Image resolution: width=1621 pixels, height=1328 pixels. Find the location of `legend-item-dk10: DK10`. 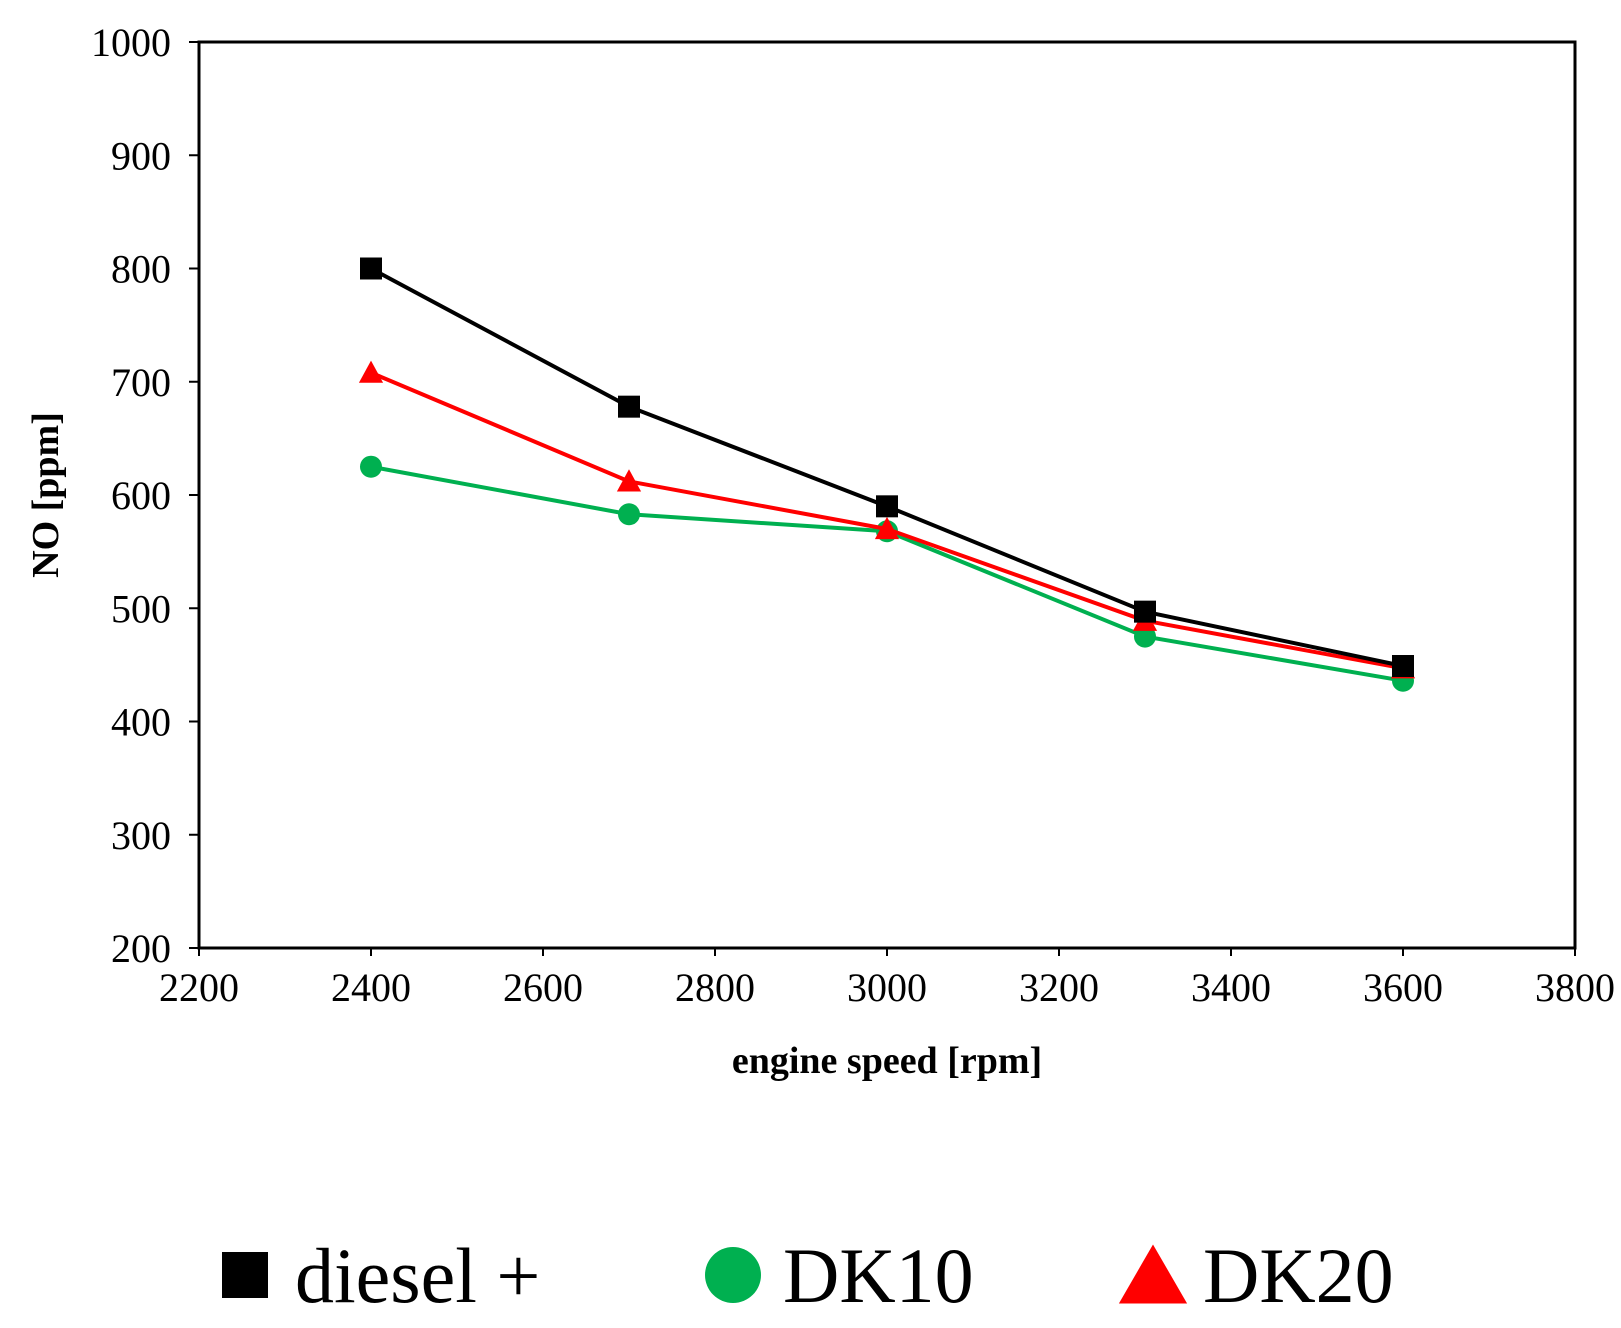

legend-item-dk10: DK10 is located at coordinates (839, 1275).